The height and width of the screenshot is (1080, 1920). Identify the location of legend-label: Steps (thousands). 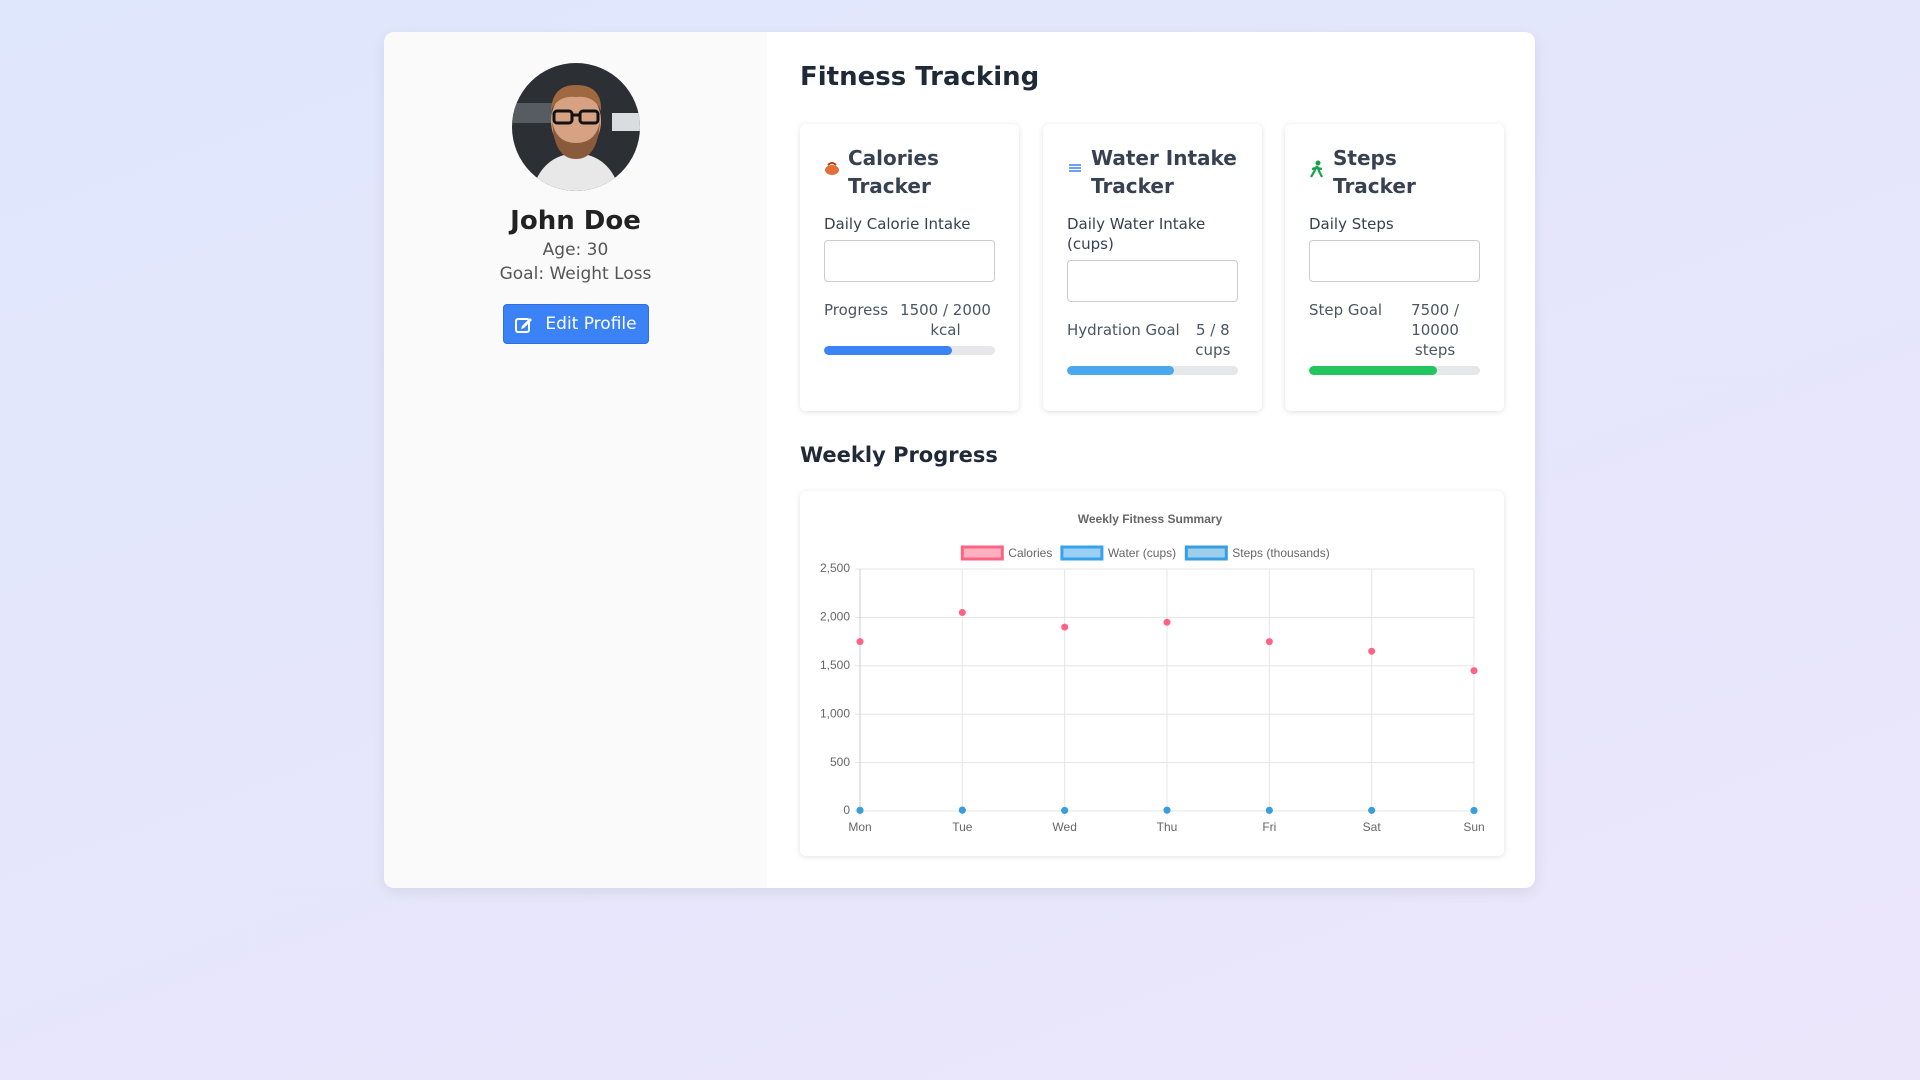
(1280, 553).